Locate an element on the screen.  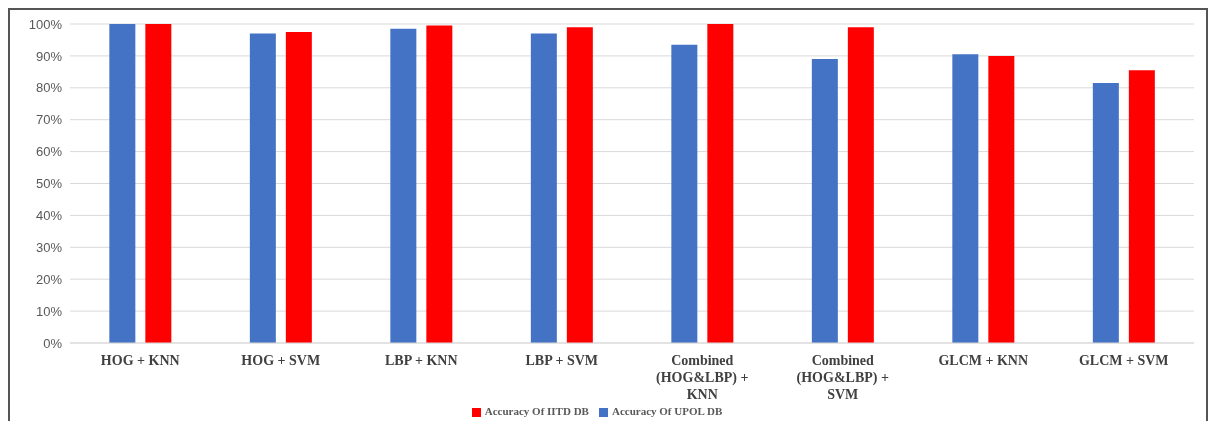
y-tick-label: 100% is located at coordinates (45, 24).